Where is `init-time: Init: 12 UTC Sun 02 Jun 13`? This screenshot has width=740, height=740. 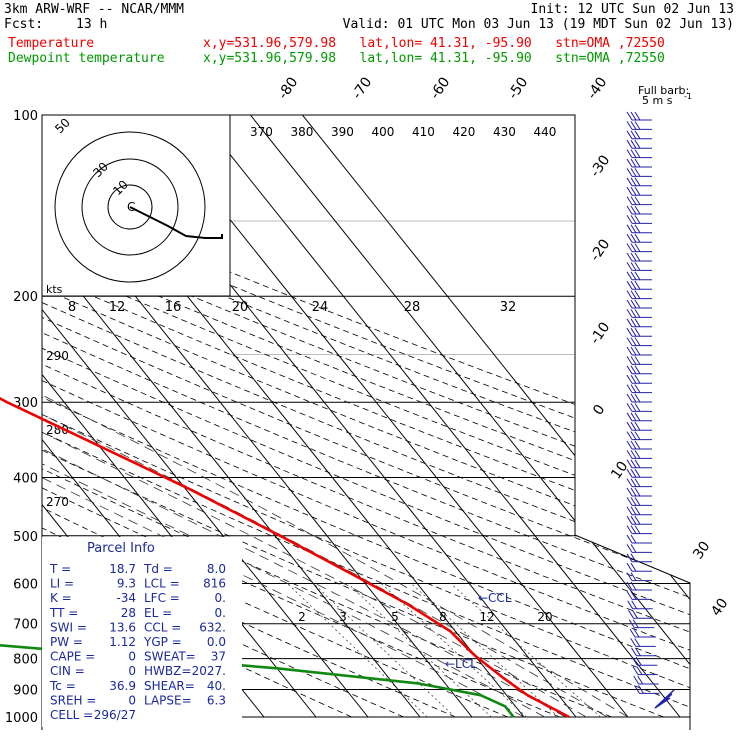
init-time: Init: 12 UTC Sun 02 Jun 13 is located at coordinates (632, 9).